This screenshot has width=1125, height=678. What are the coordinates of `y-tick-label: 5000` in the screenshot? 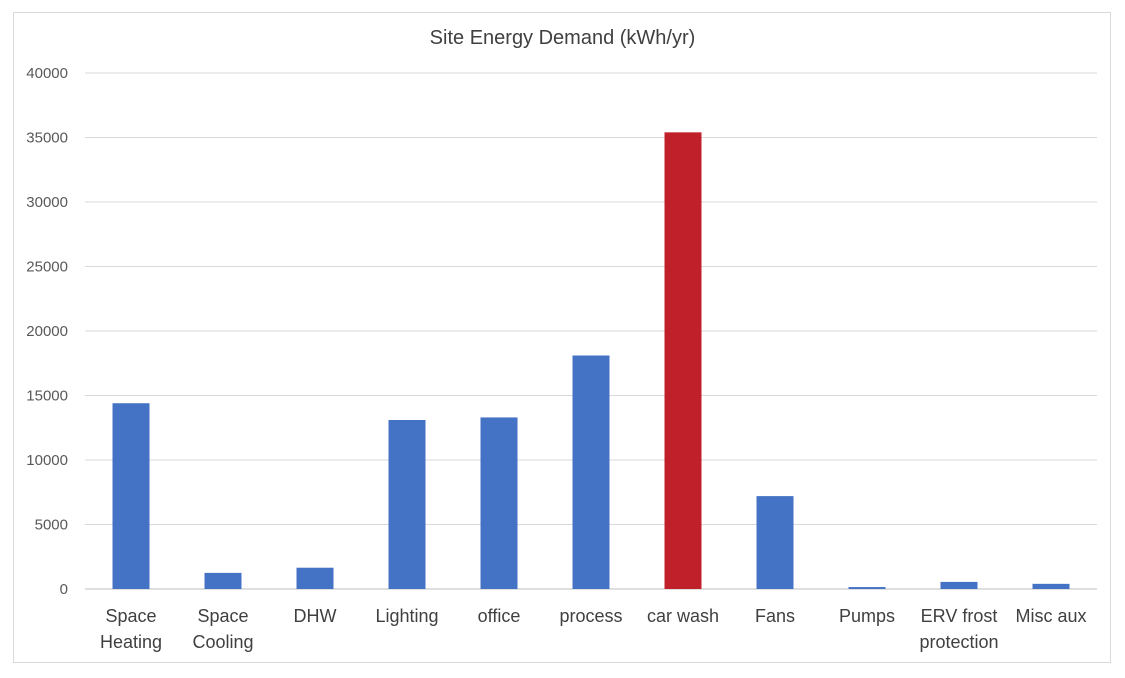 It's located at (51, 525).